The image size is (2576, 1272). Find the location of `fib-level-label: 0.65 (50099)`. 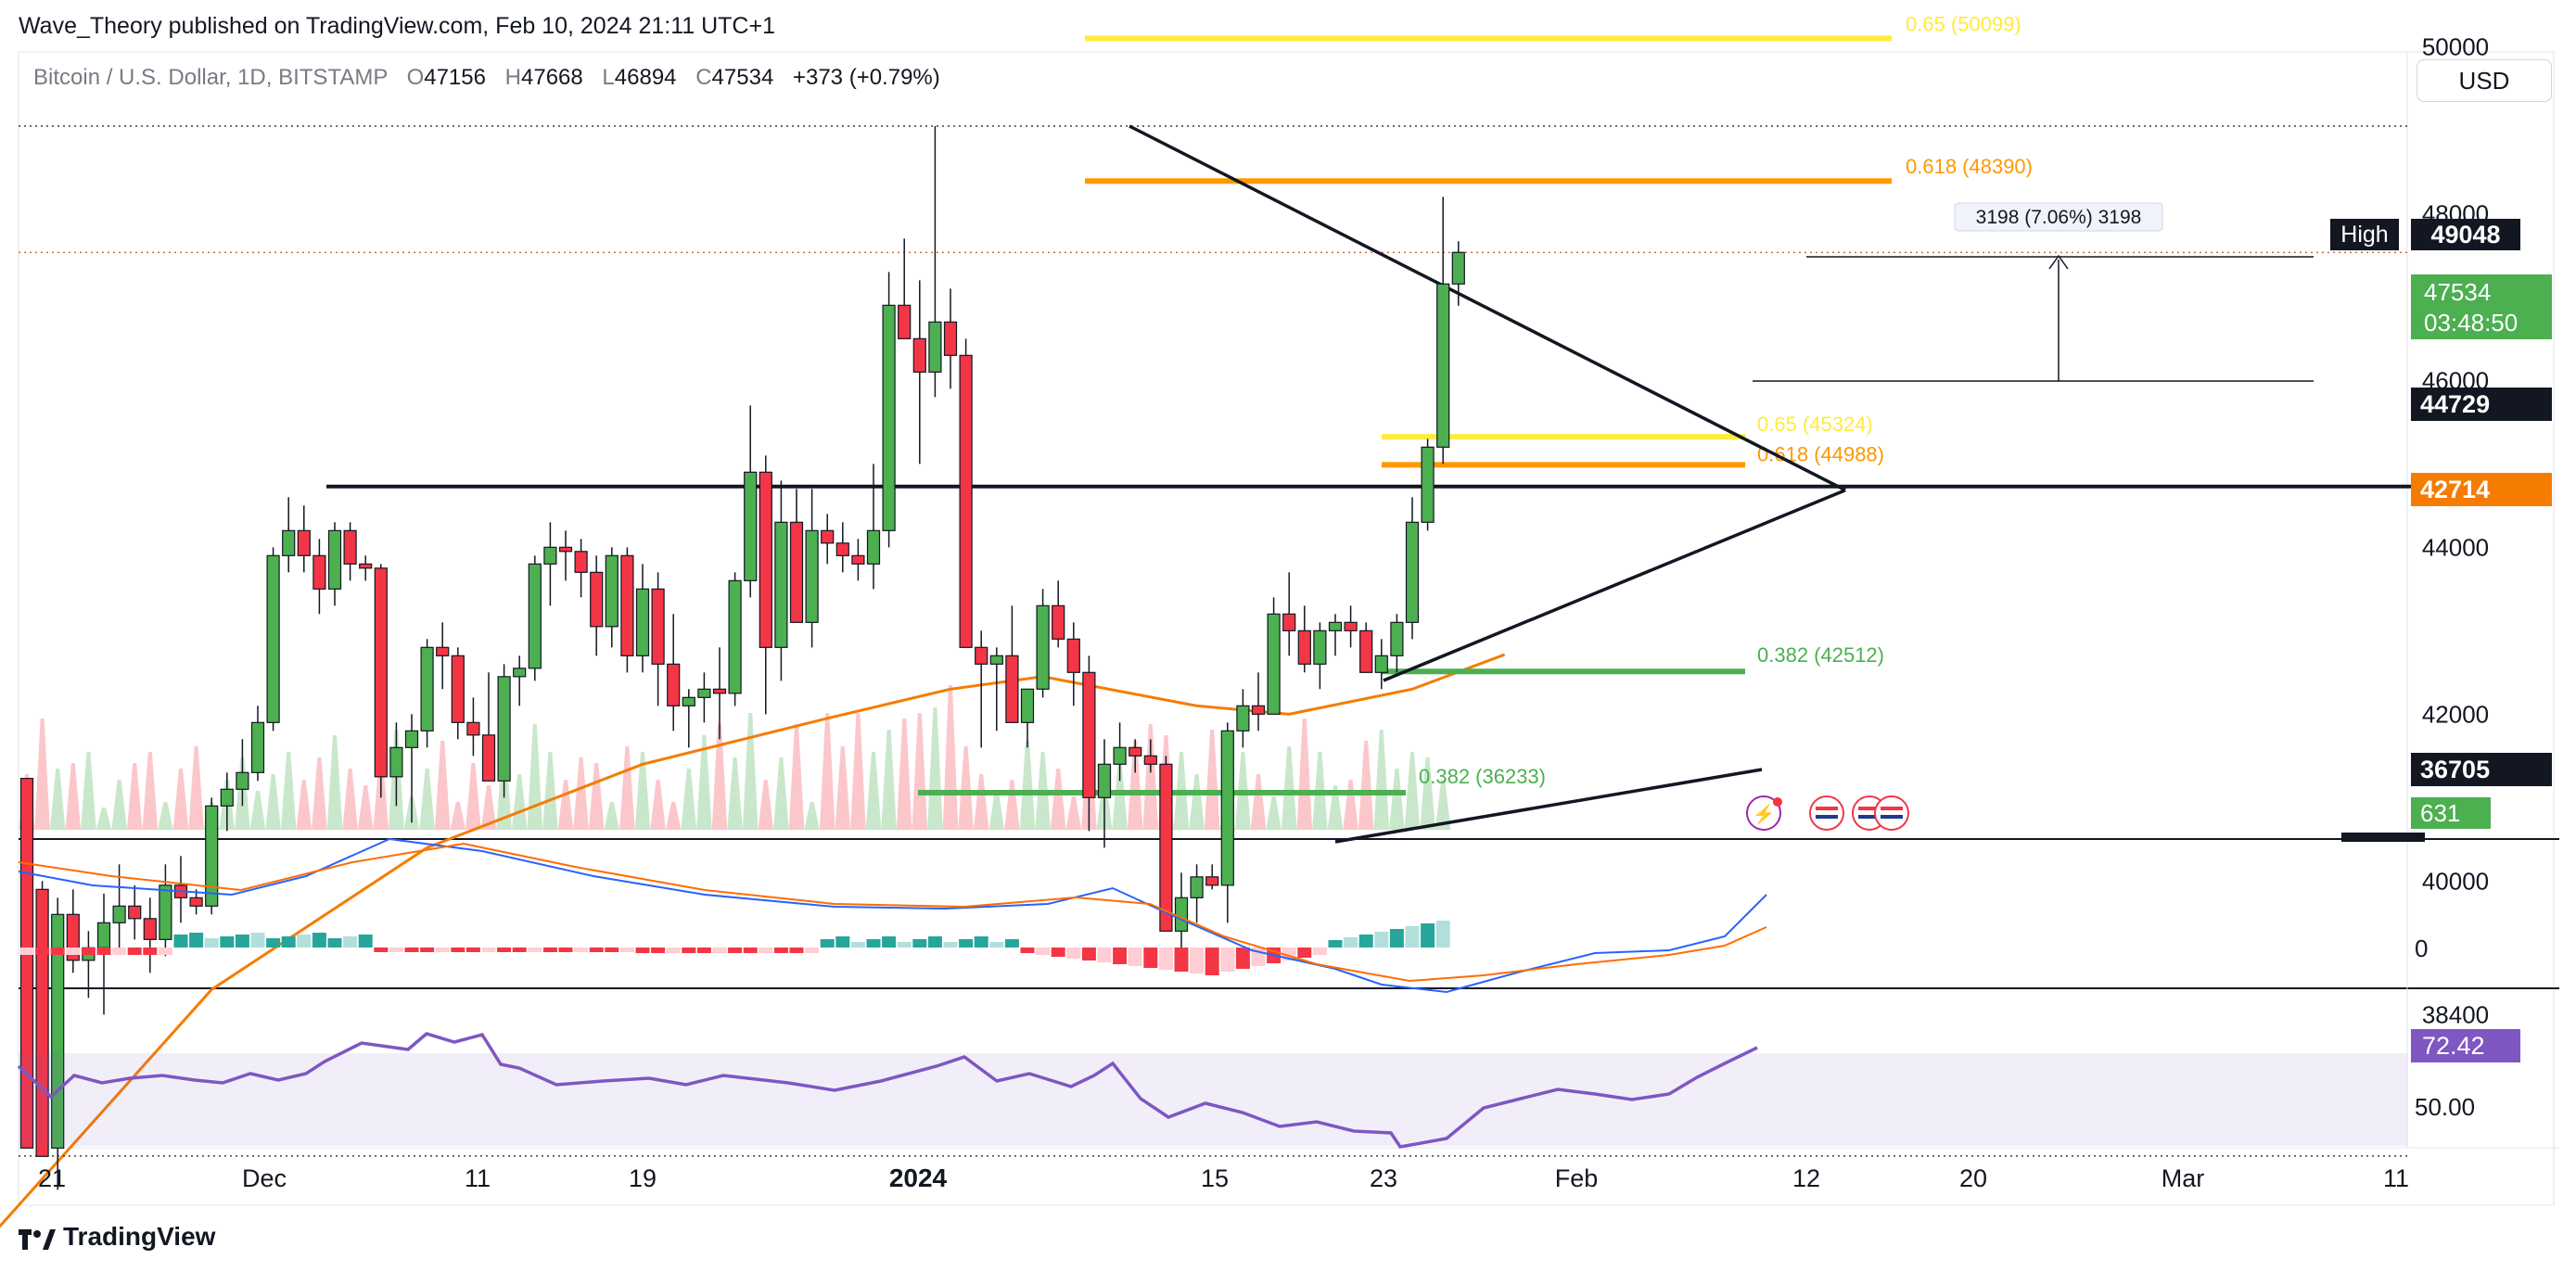

fib-level-label: 0.65 (50099) is located at coordinates (1964, 24).